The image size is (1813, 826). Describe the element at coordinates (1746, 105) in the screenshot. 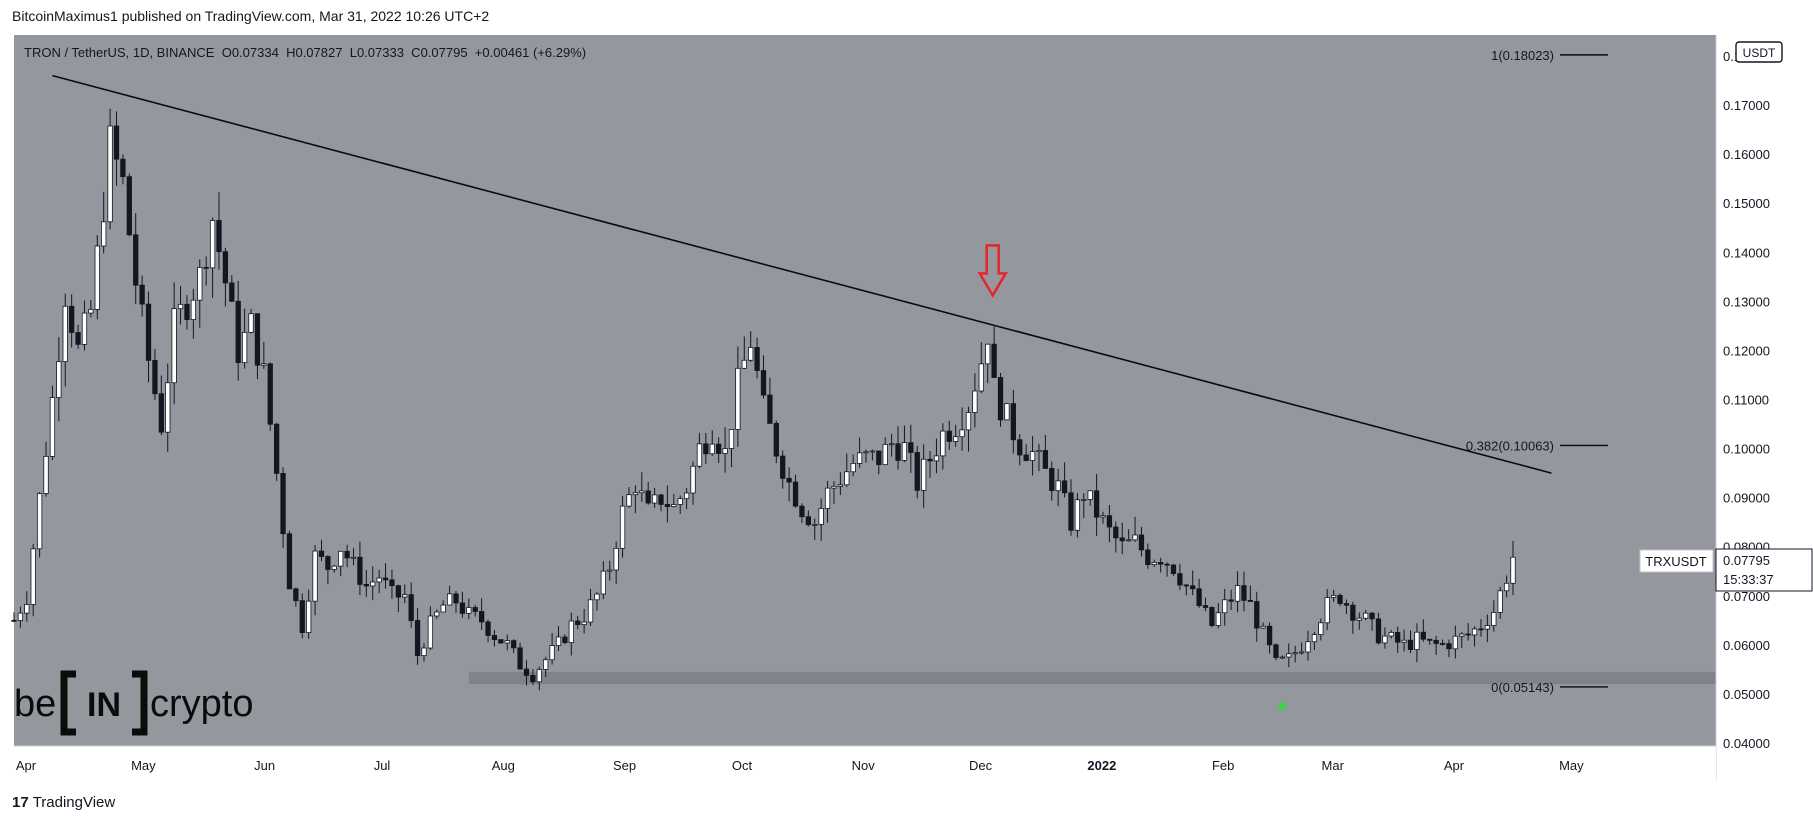

I see `y-tick-label: 0.17000` at that location.